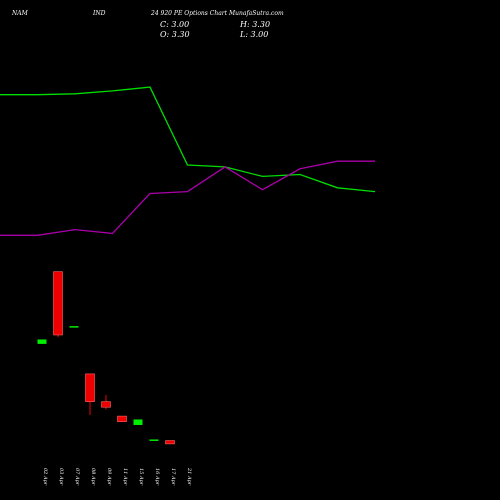 Image resolution: width=500 pixels, height=500 pixels. Describe the element at coordinates (20, 13) in the screenshot. I see `header-symbol: NAM` at that location.